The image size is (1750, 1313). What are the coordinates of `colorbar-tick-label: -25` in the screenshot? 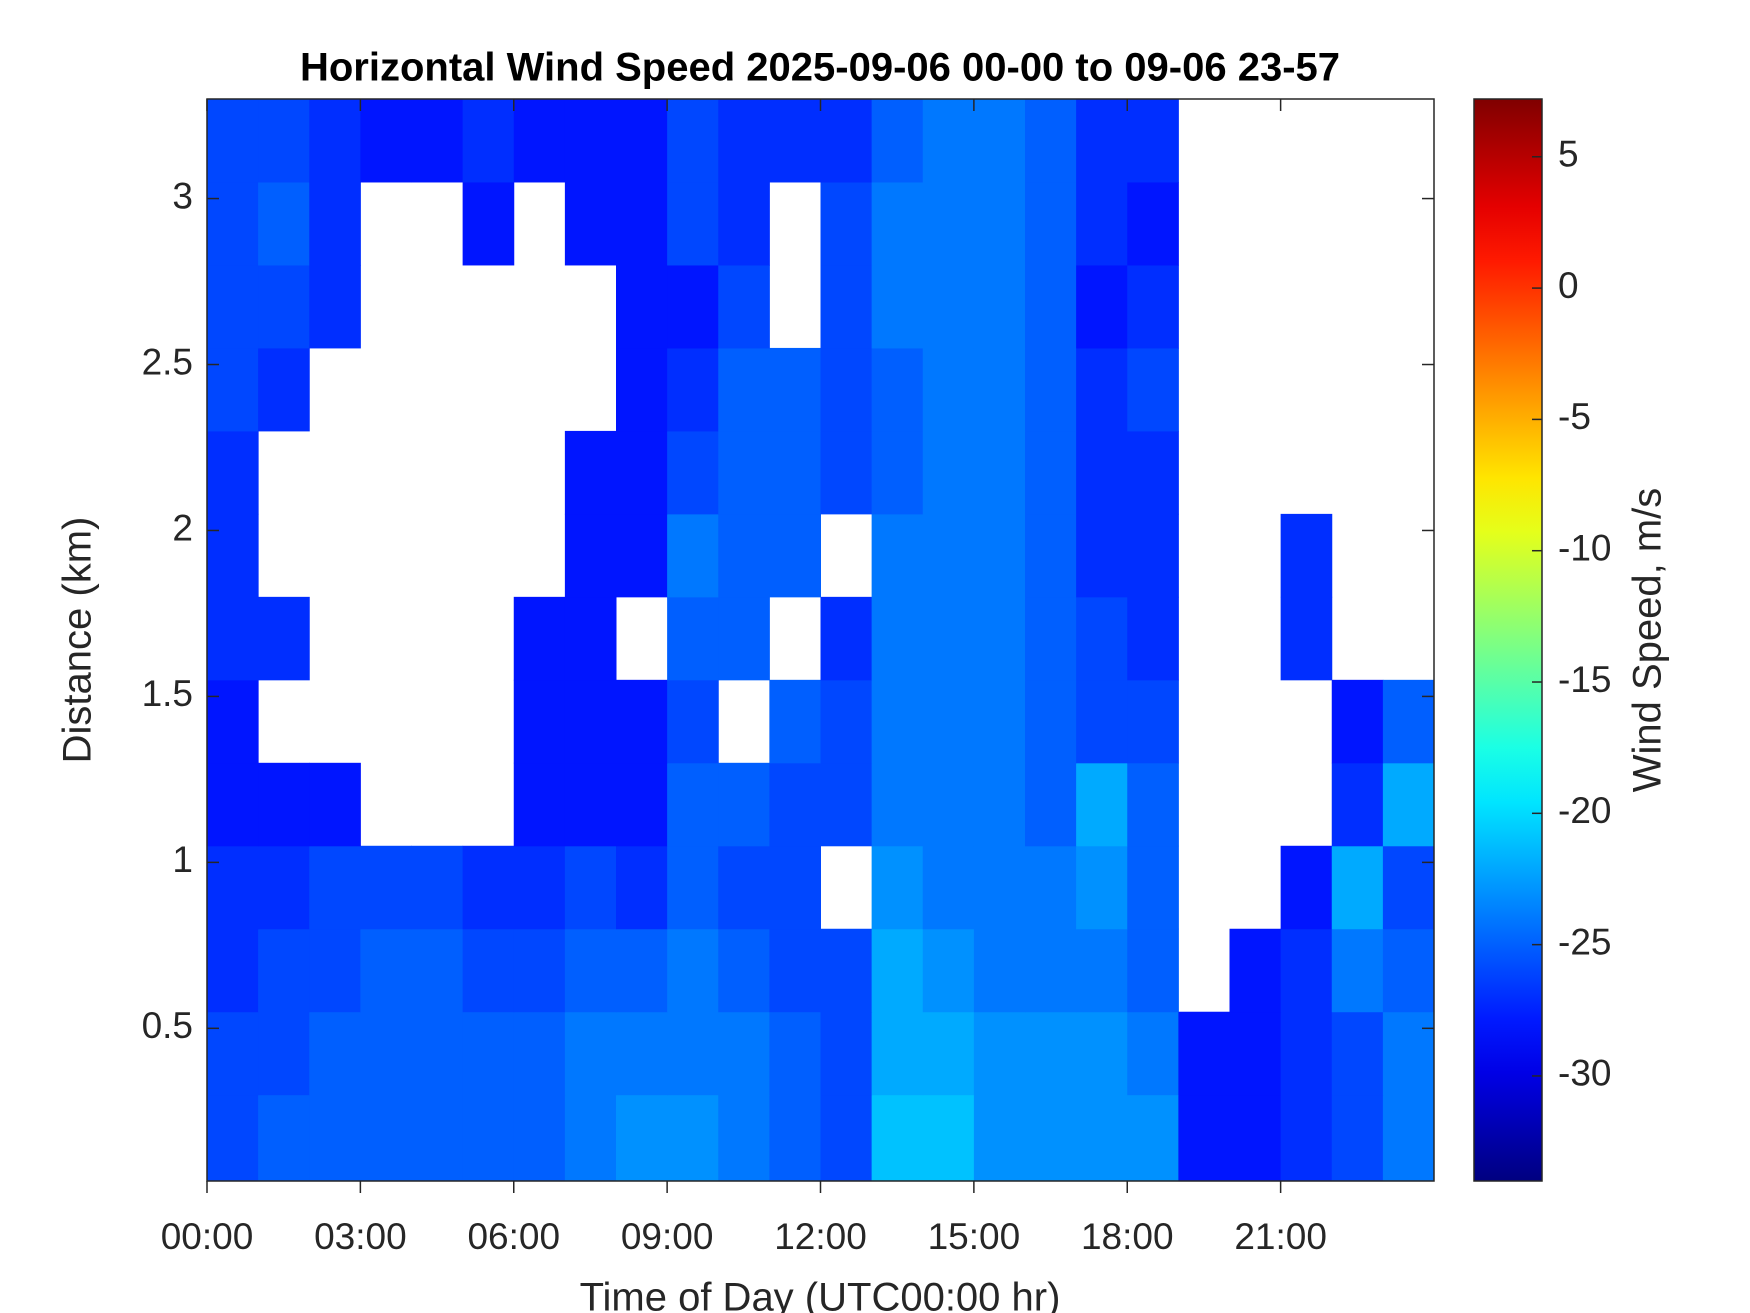 It's located at (1584, 941).